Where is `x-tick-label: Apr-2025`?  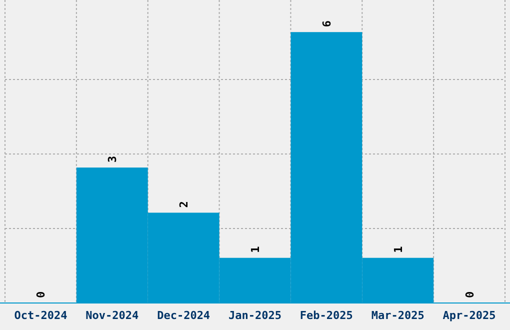 x-tick-label: Apr-2025 is located at coordinates (469, 315).